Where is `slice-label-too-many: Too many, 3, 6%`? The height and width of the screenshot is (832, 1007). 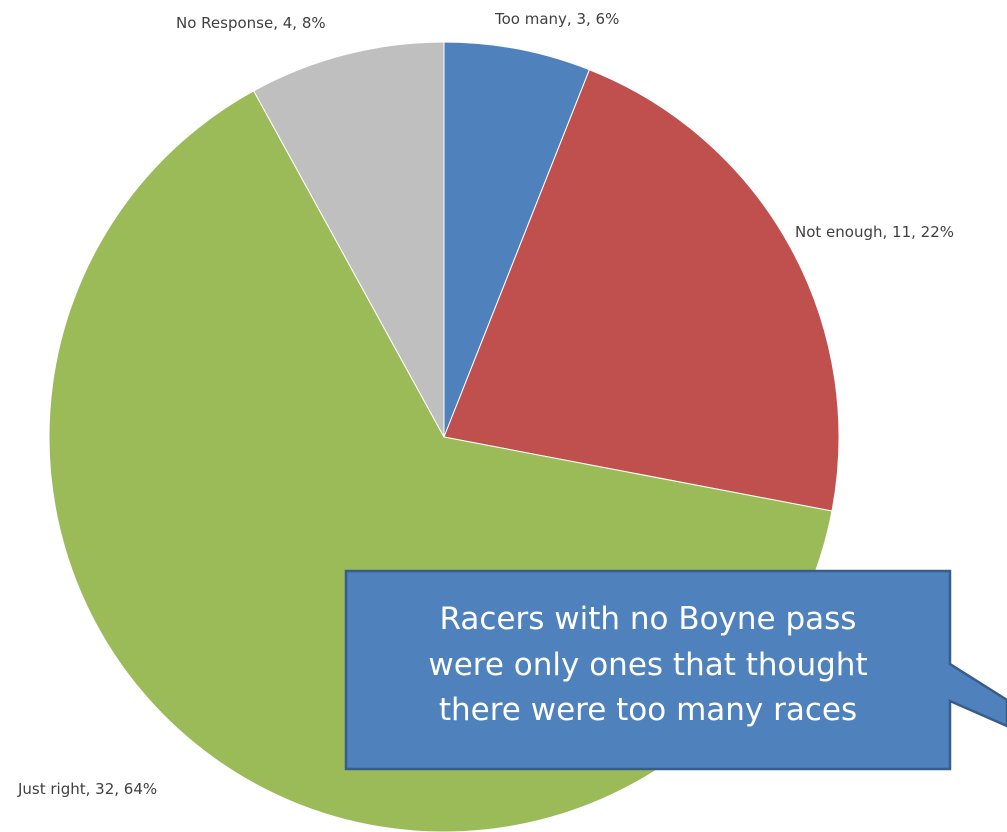
slice-label-too-many: Too many, 3, 6% is located at coordinates (556, 19).